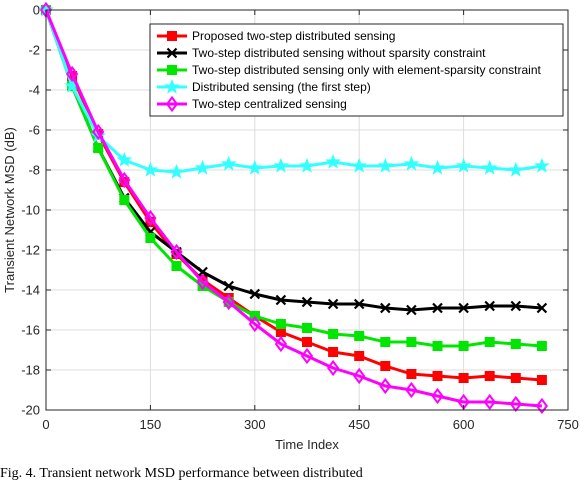 Image resolution: width=588 pixels, height=482 pixels. What do you see at coordinates (568, 424) in the screenshot?
I see `x-tick-label: 750` at bounding box center [568, 424].